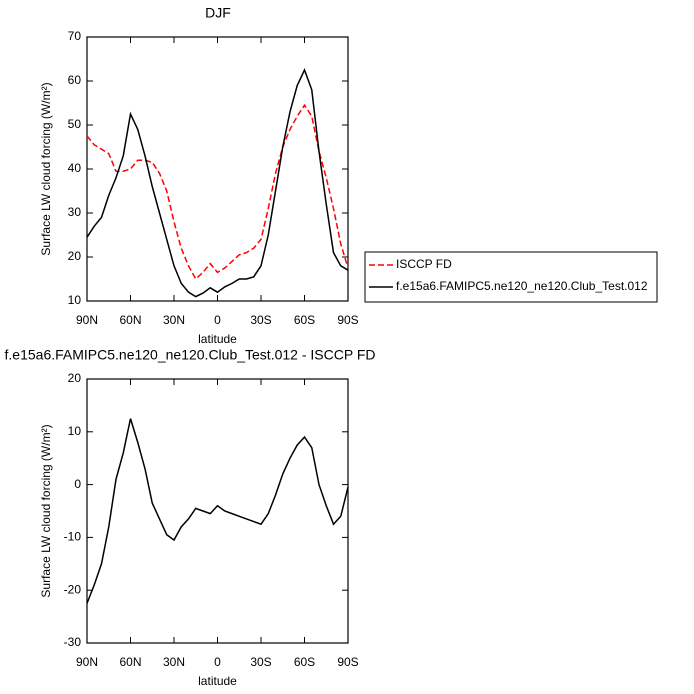  What do you see at coordinates (73, 589) in the screenshot?
I see `y-tick-label: -20` at bounding box center [73, 589].